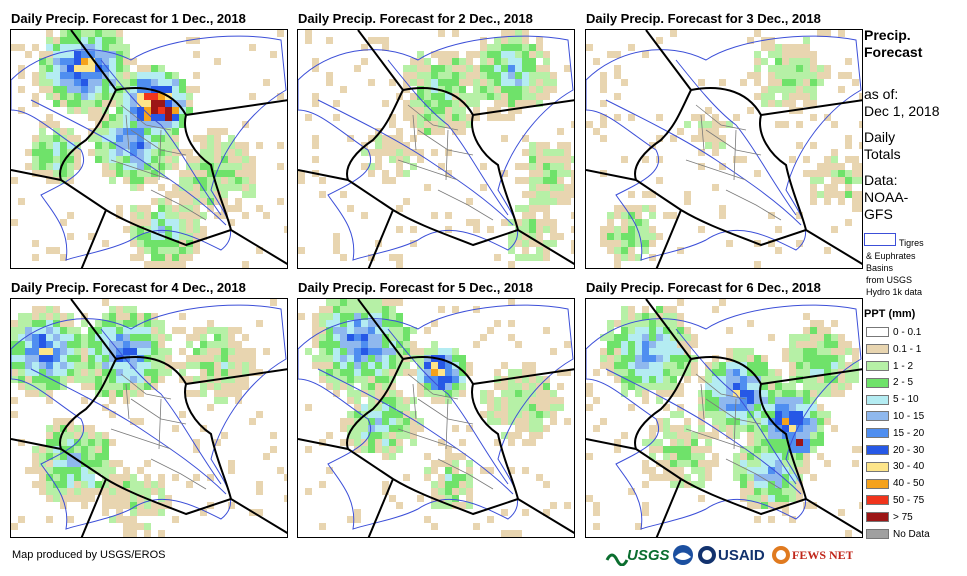 This screenshot has height=576, width=967. Describe the element at coordinates (903, 517) in the screenshot. I see `legend-label: > 75` at that location.